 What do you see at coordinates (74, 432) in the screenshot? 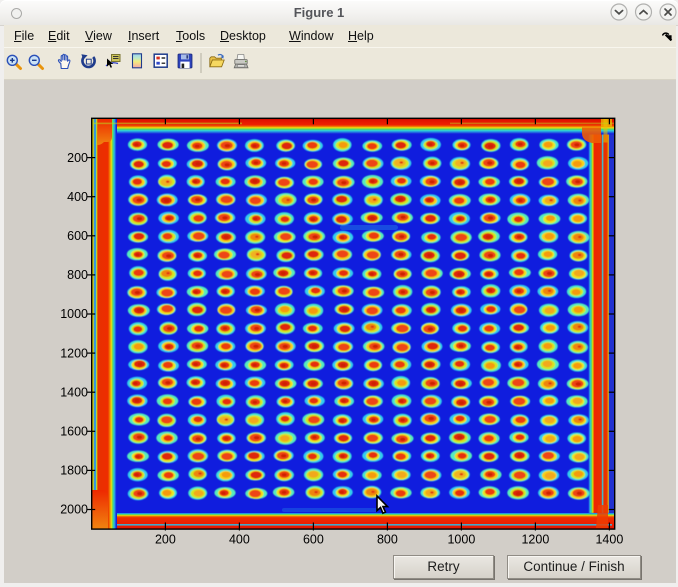
I see `svg-text: 1600` at bounding box center [74, 432].